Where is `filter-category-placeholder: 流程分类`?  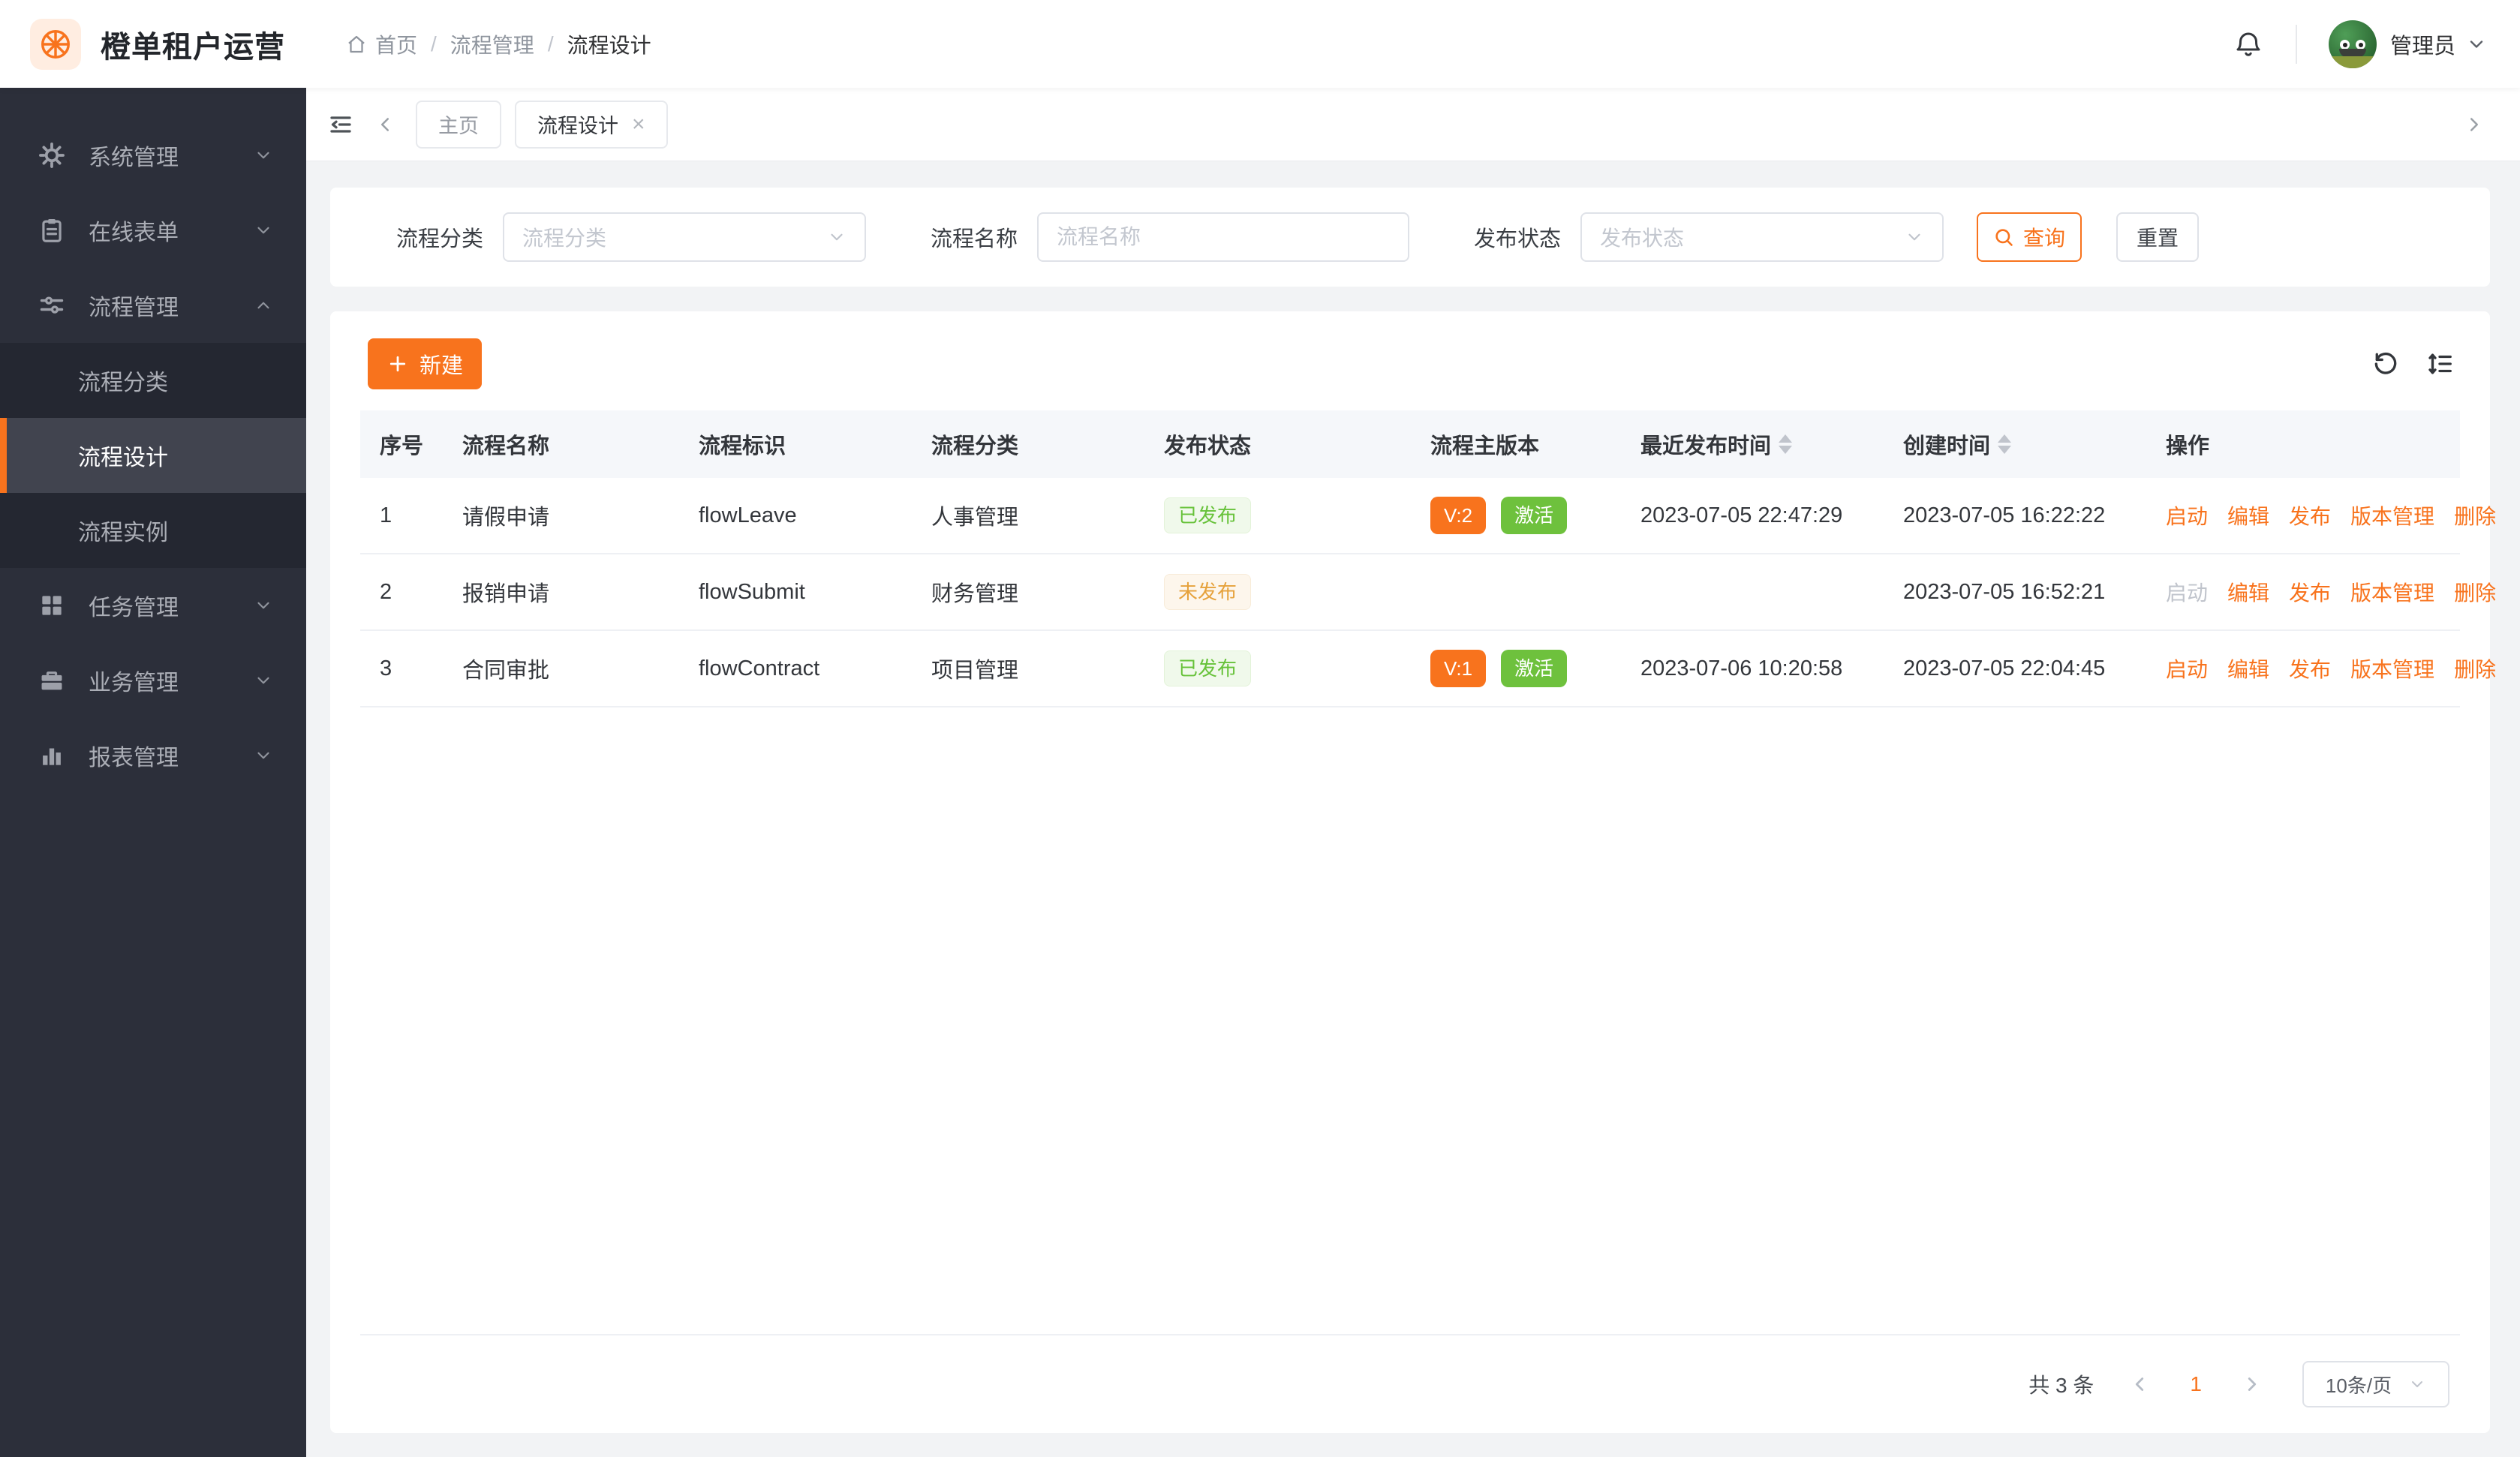
filter-category-placeholder: 流程分类 is located at coordinates (564, 239).